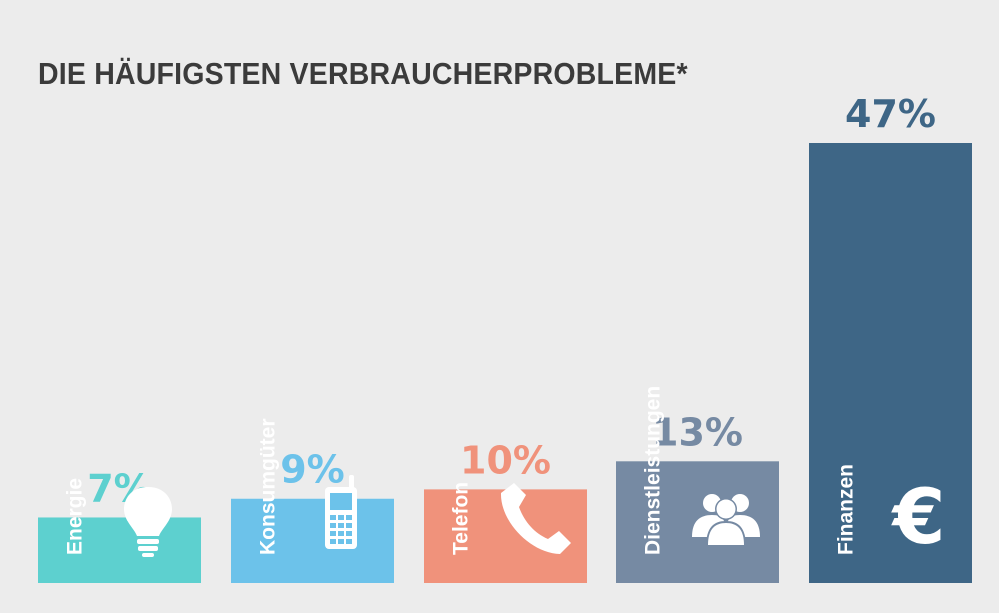 The width and height of the screenshot is (999, 613). I want to click on mobile-phone-icon, so click(341, 512).